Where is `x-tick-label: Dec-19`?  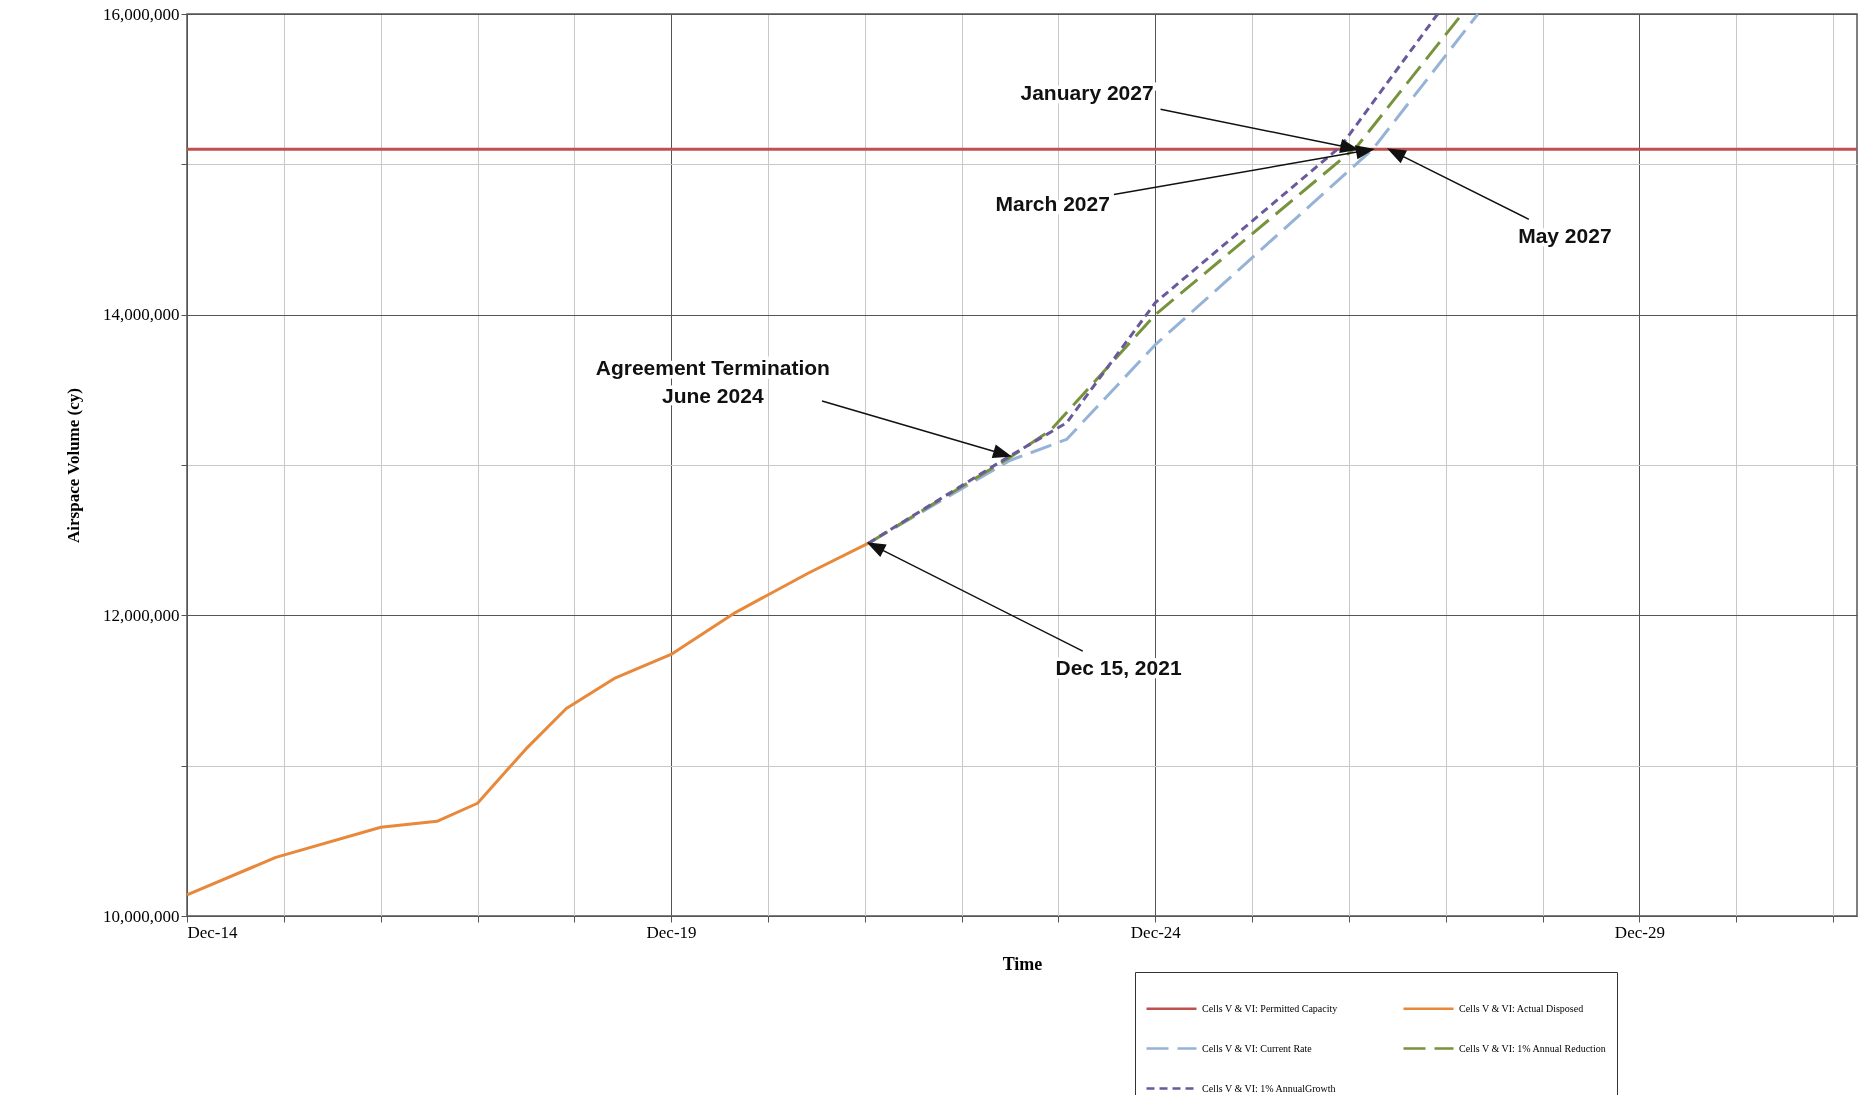 x-tick-label: Dec-19 is located at coordinates (671, 932).